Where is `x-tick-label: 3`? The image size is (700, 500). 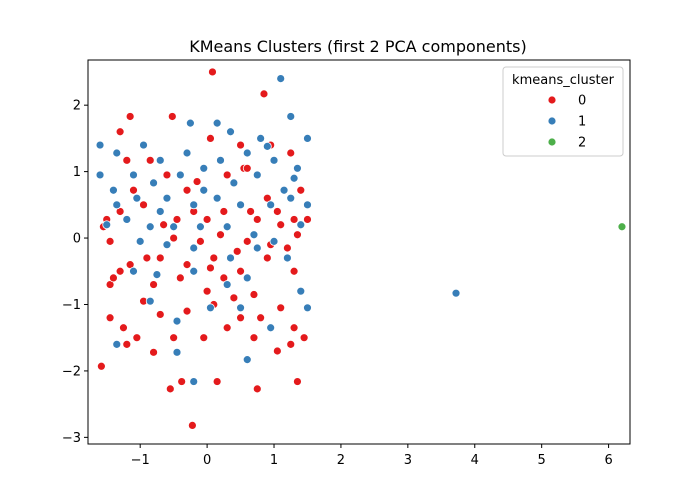 x-tick-label: 3 is located at coordinates (408, 460).